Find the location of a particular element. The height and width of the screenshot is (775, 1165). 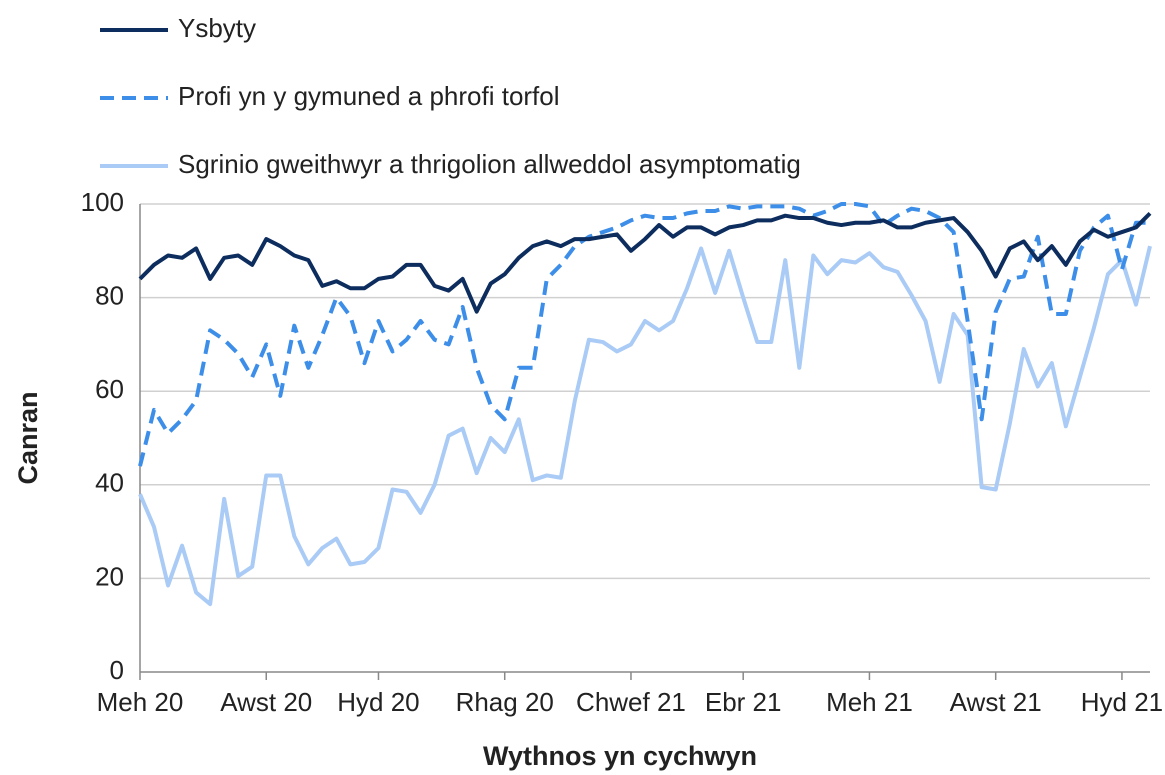

y-tick-label: 100 is located at coordinates (102, 202).